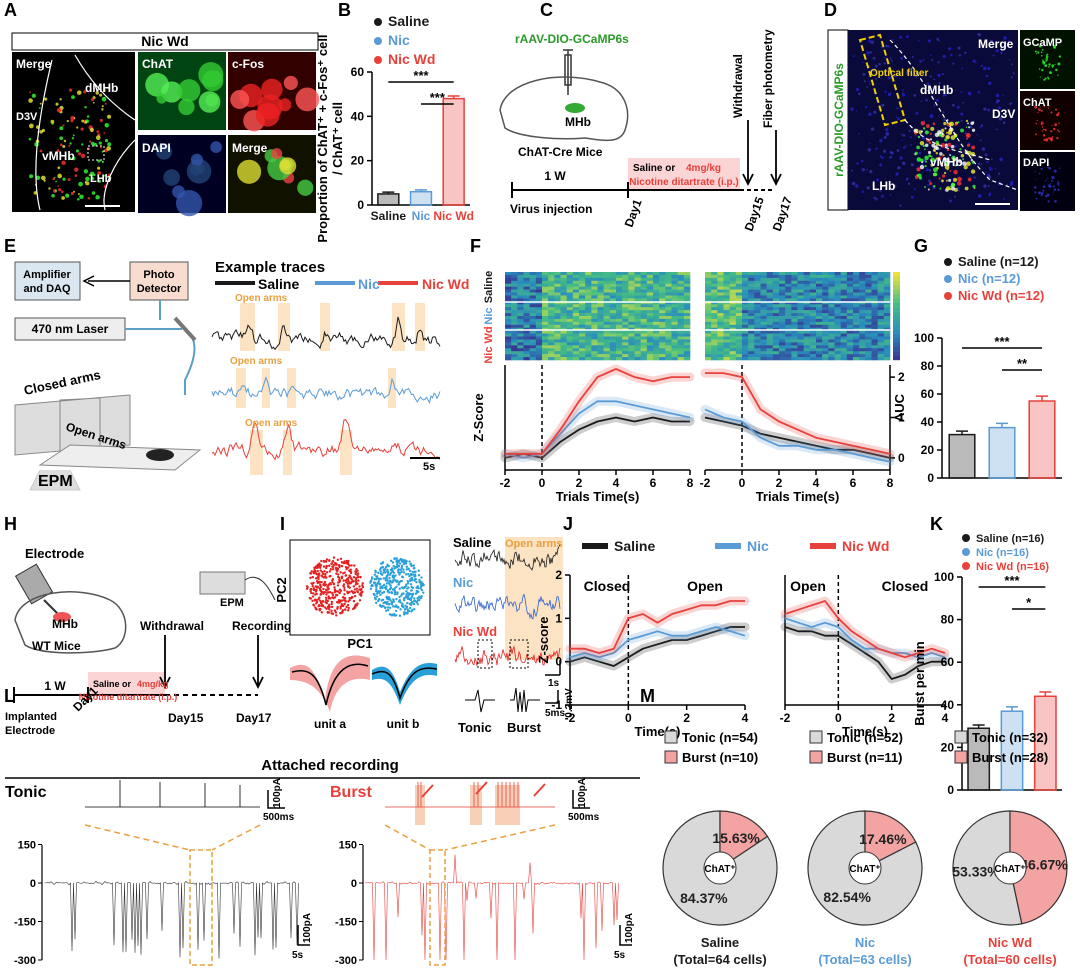 This screenshot has height=972, width=1080. Describe the element at coordinates (1036, 163) in the screenshot. I see `label: DAPI` at that location.